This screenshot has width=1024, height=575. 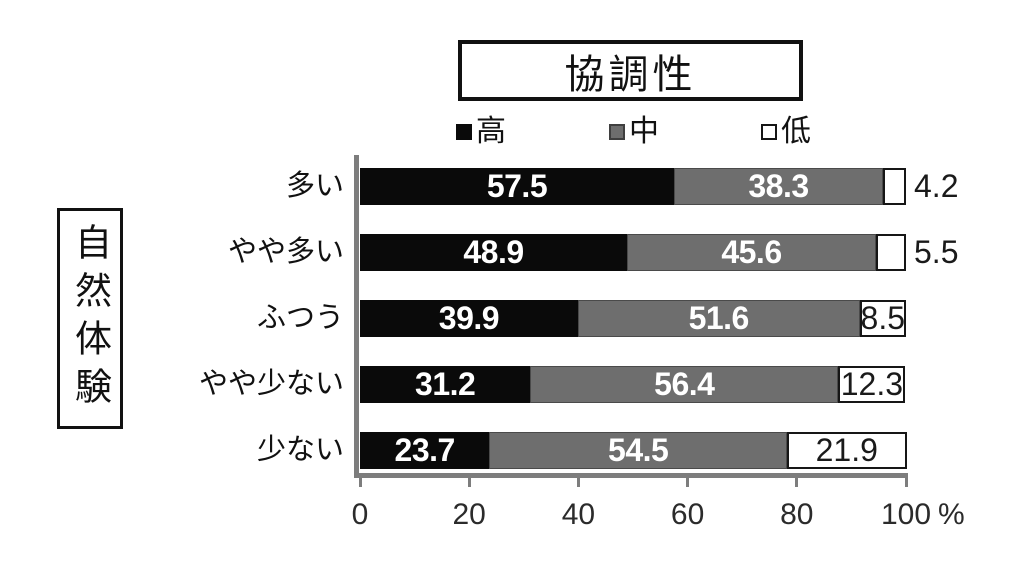 What do you see at coordinates (630, 74) in the screenshot?
I see `chart-title: 協調性` at bounding box center [630, 74].